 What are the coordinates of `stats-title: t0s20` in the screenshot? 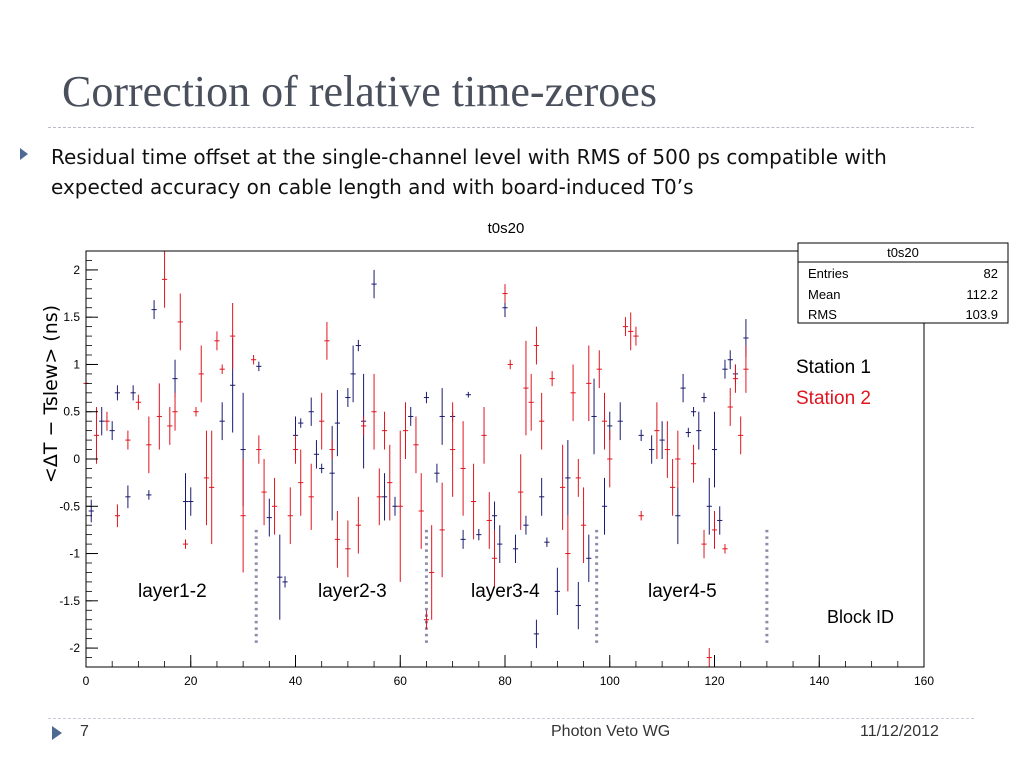 It's located at (903, 252).